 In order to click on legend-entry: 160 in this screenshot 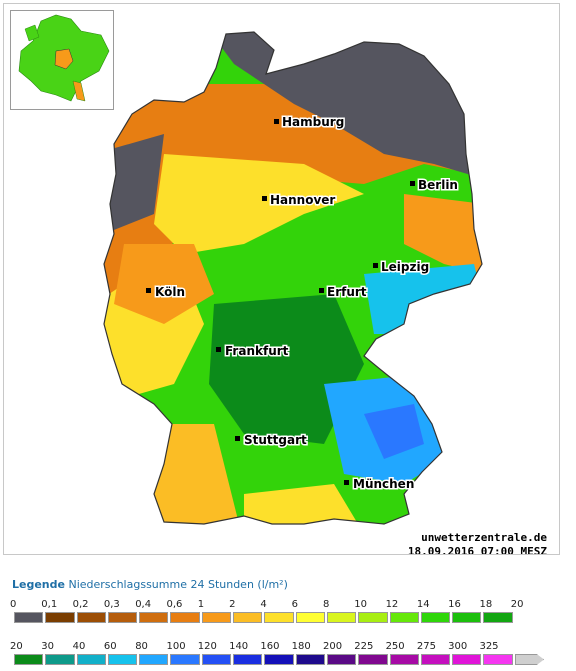, I will do `click(277, 653)`.